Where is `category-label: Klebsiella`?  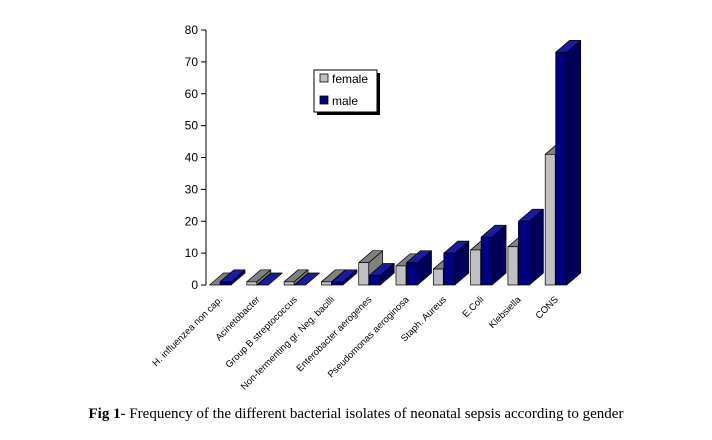 category-label: Klebsiella is located at coordinates (505, 312).